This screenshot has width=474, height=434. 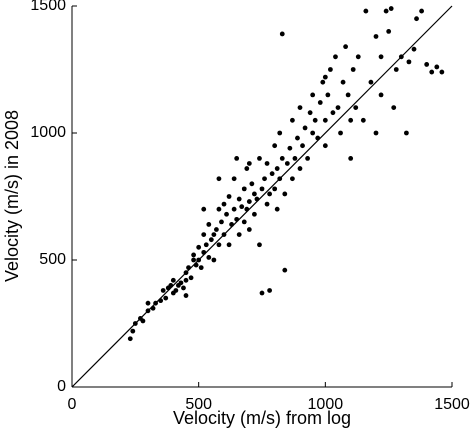 What do you see at coordinates (452, 404) in the screenshot?
I see `x-tick-label: 1500` at bounding box center [452, 404].